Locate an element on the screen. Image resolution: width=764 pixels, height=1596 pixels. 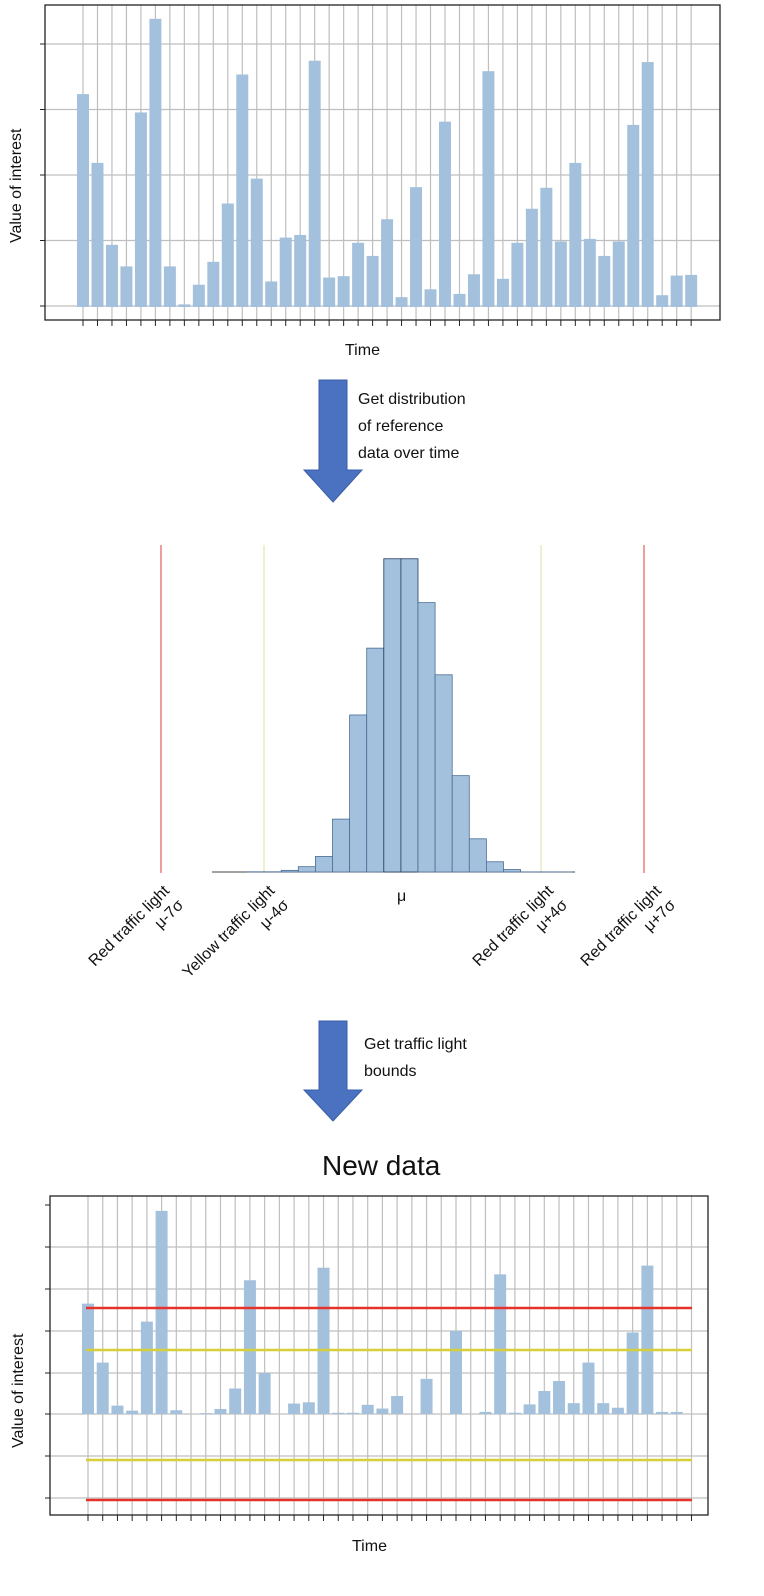
bottom-chart-bars is located at coordinates (382, 1312).